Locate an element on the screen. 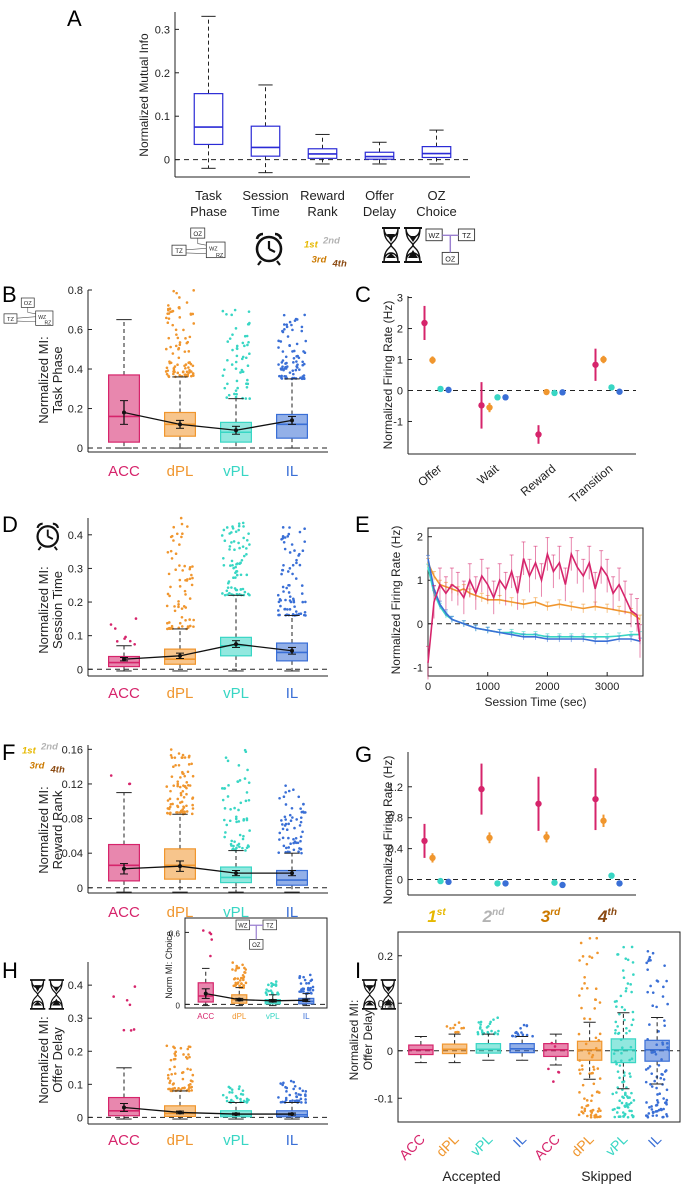 Image resolution: width=688 pixels, height=1201 pixels. x-tick-label: 2nd is located at coordinates (494, 916).